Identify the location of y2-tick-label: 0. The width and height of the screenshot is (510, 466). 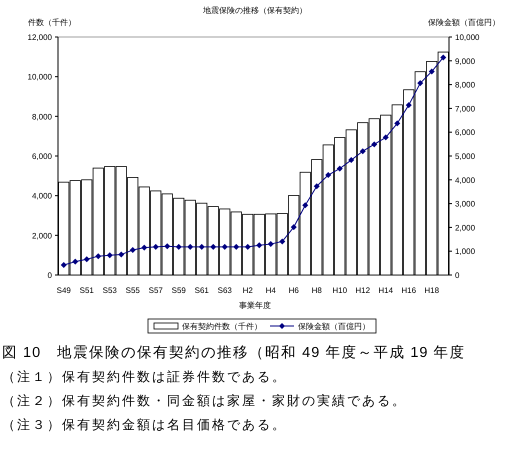
(457, 275).